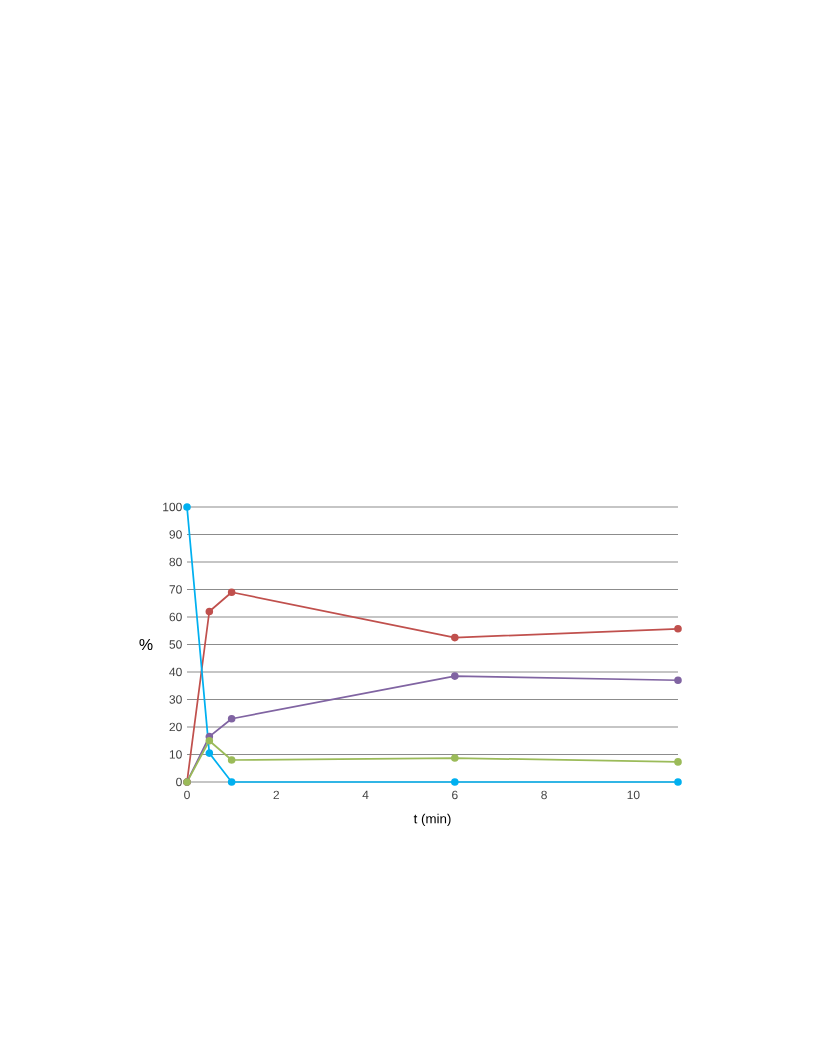 The width and height of the screenshot is (816, 1056). I want to click on y-tick-label: 40, so click(175, 672).